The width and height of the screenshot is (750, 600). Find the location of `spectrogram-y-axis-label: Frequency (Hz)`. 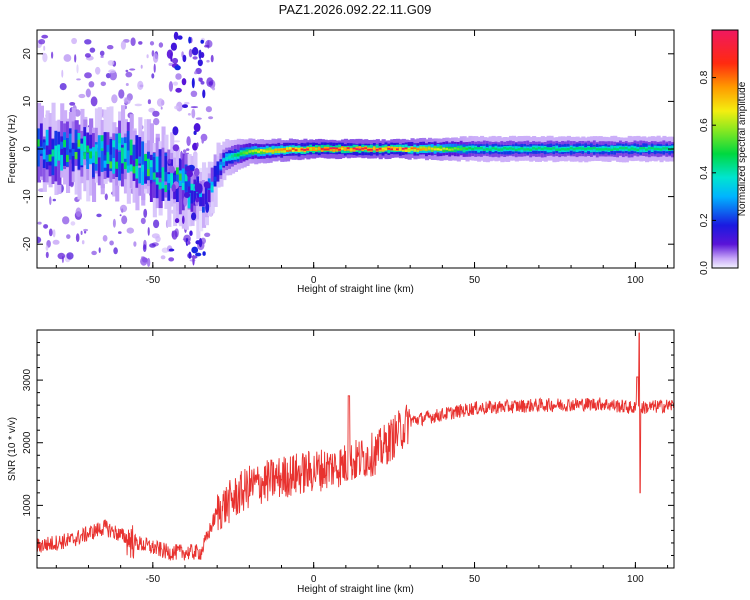

spectrogram-y-axis-label: Frequency (Hz) is located at coordinates (12, 149).